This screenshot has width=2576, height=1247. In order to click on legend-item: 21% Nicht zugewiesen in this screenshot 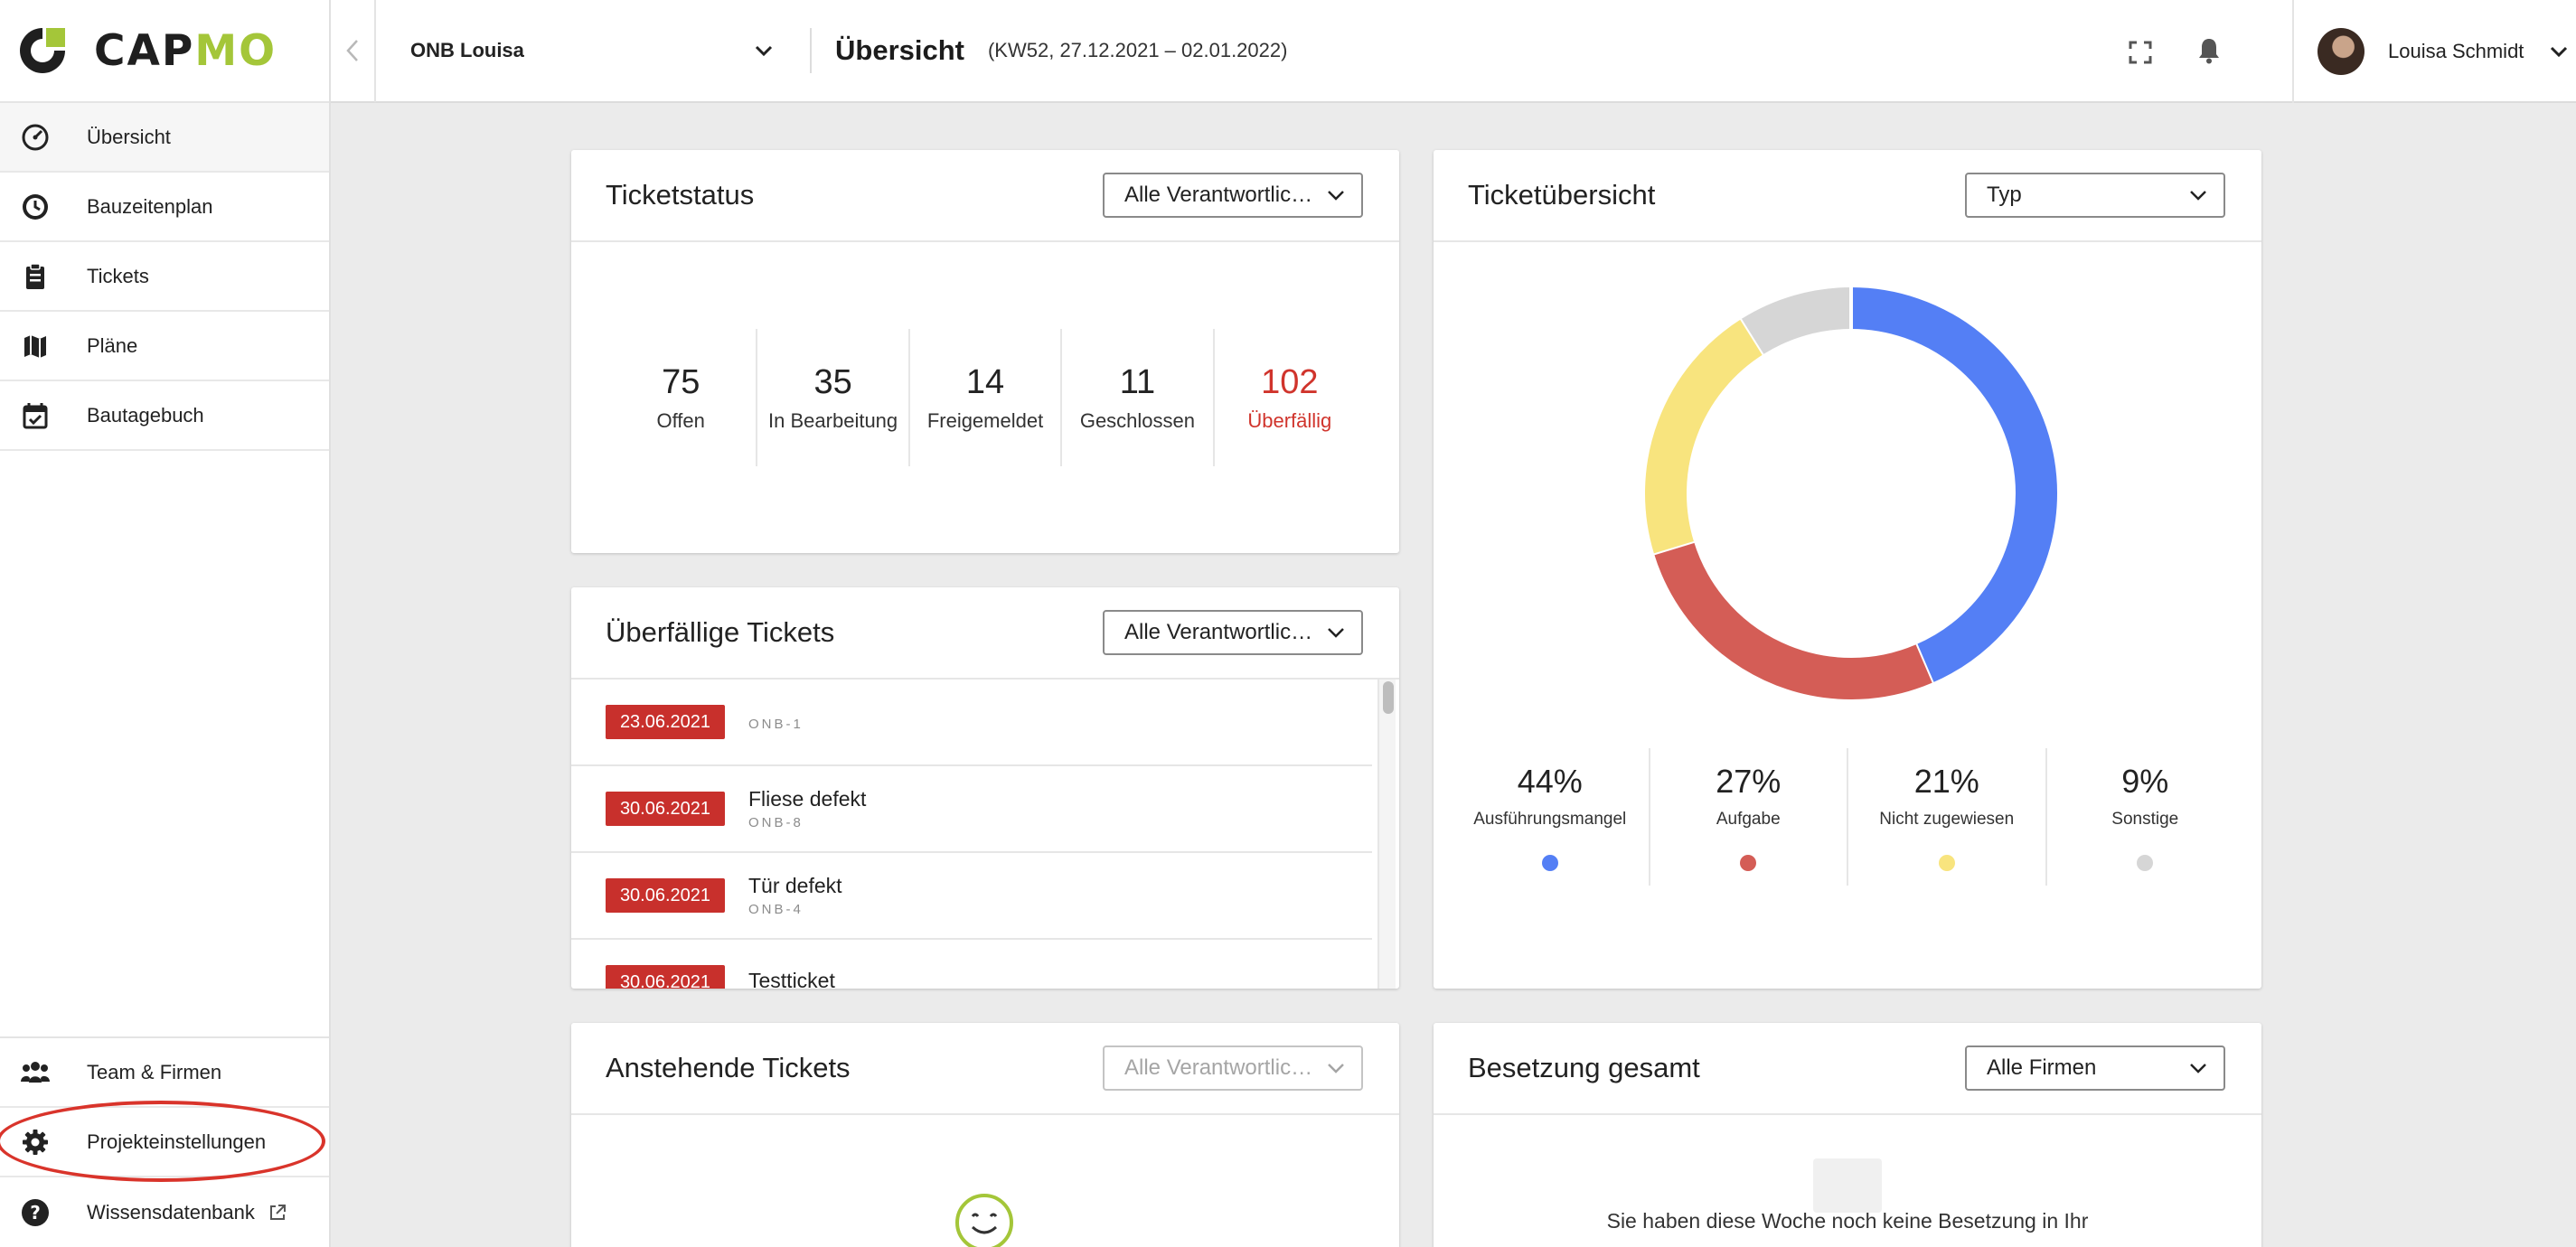, I will do `click(1947, 817)`.